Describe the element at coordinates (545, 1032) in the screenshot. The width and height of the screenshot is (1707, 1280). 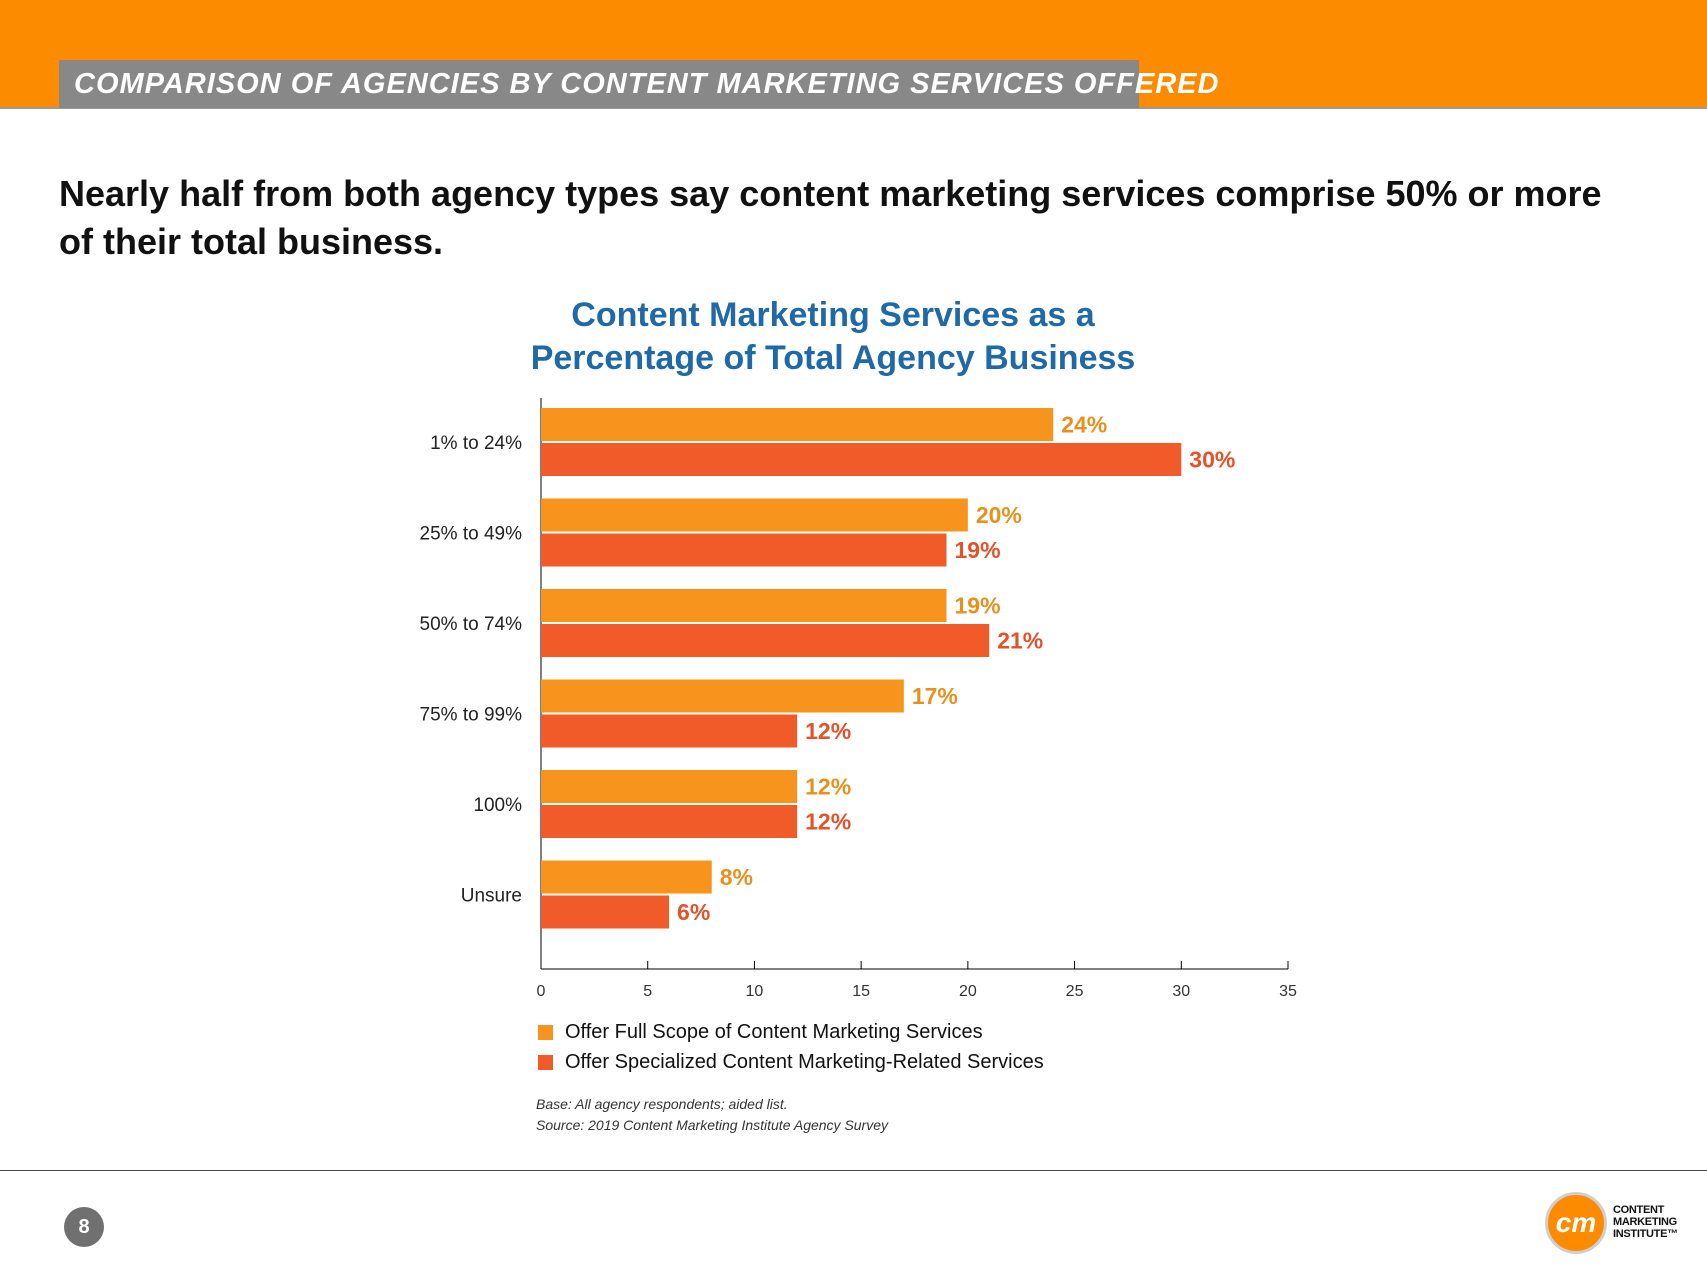
I see `legend-swatch-full-scope` at that location.